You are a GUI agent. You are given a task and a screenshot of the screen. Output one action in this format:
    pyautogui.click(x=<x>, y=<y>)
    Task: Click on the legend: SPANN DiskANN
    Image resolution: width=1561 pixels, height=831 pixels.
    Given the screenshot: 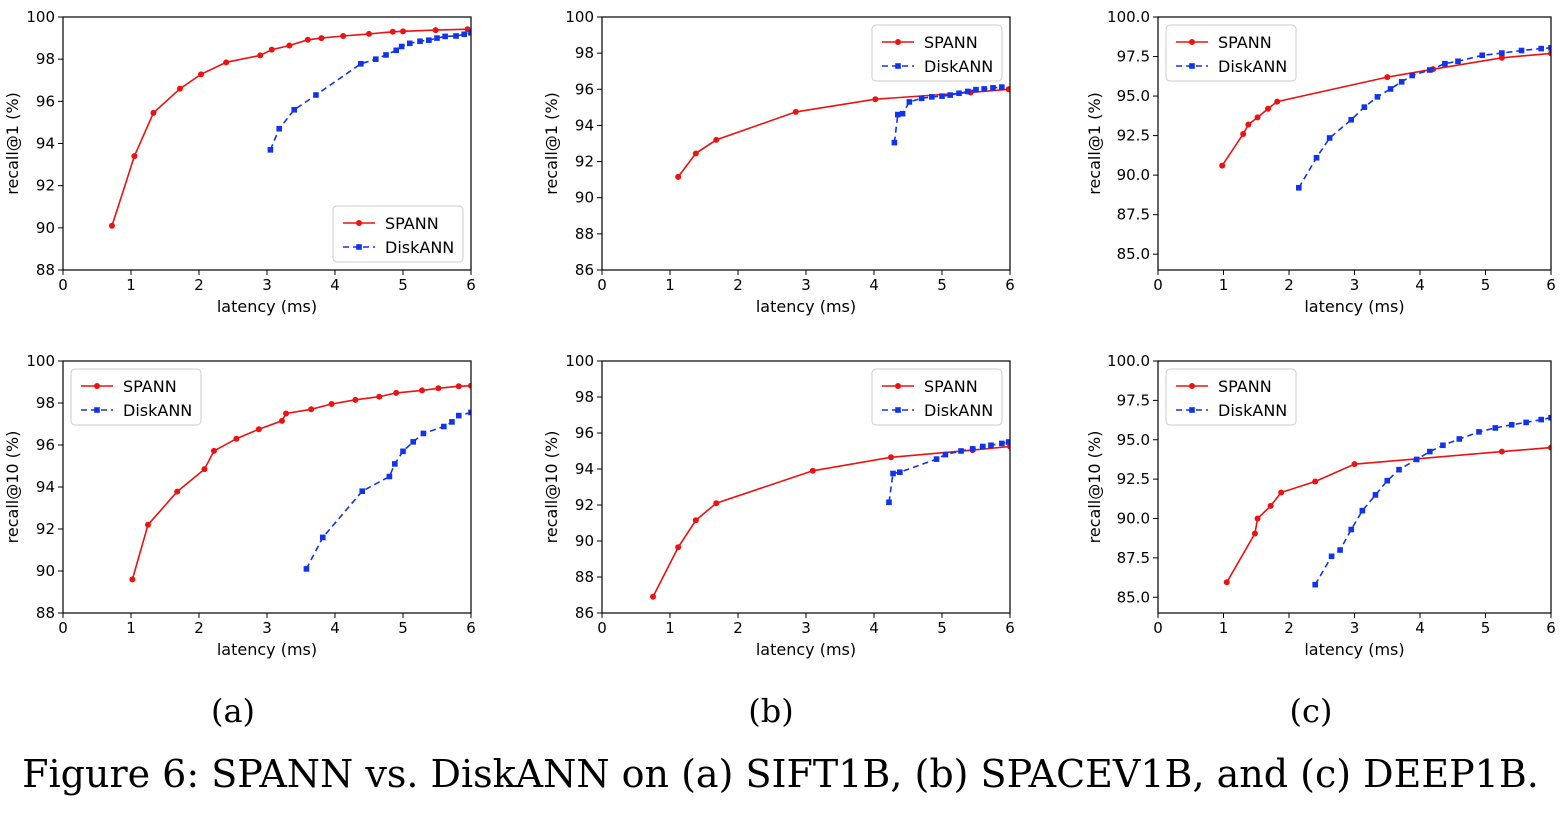 What is the action you would take?
    pyautogui.click(x=937, y=397)
    